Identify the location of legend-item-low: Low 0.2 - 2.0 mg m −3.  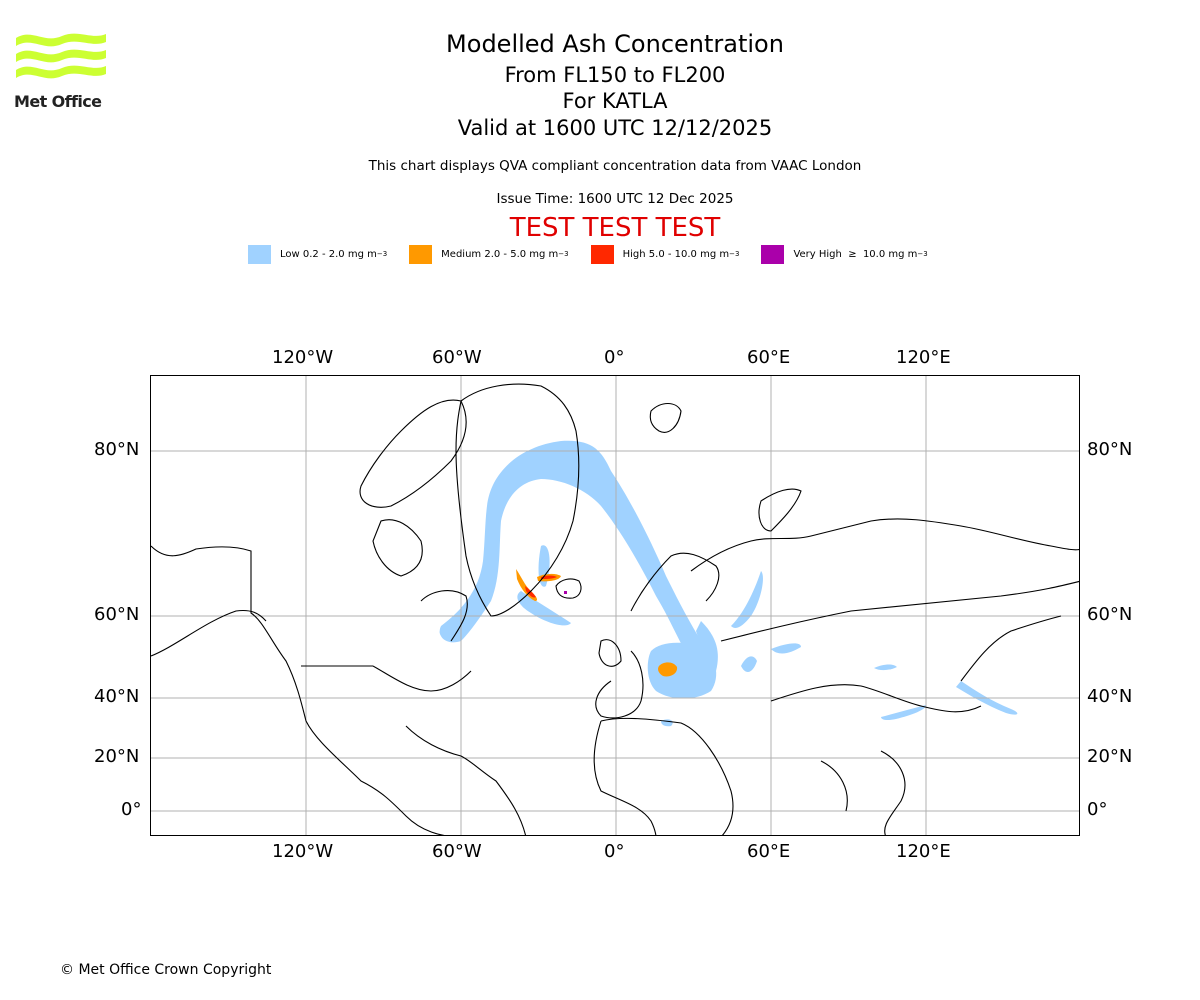
(318, 254).